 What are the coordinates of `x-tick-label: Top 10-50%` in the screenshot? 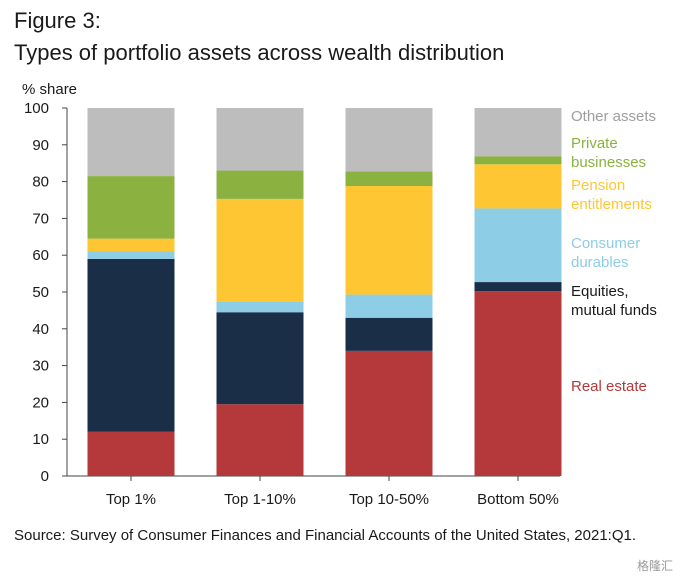 It's located at (389, 499).